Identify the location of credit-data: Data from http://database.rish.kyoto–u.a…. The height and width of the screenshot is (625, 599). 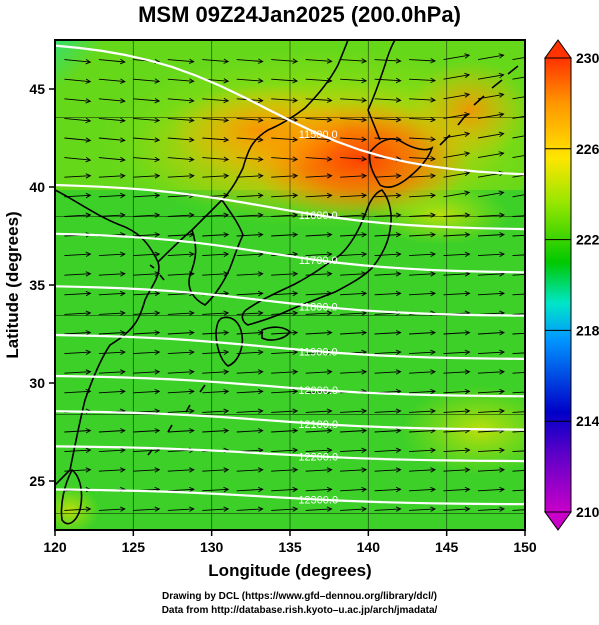
(299, 610).